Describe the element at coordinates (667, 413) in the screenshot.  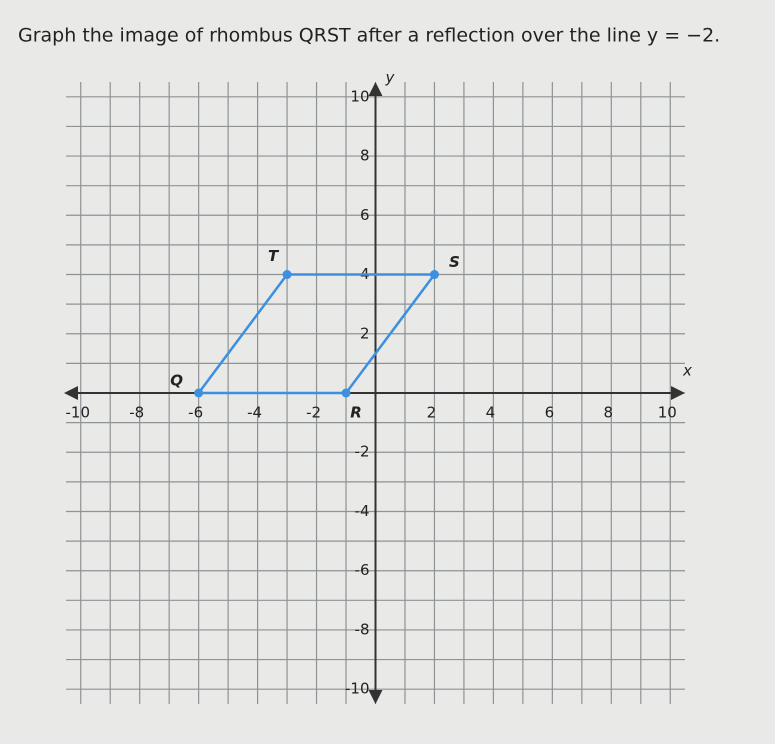
I see `x-tick-label: 10` at that location.